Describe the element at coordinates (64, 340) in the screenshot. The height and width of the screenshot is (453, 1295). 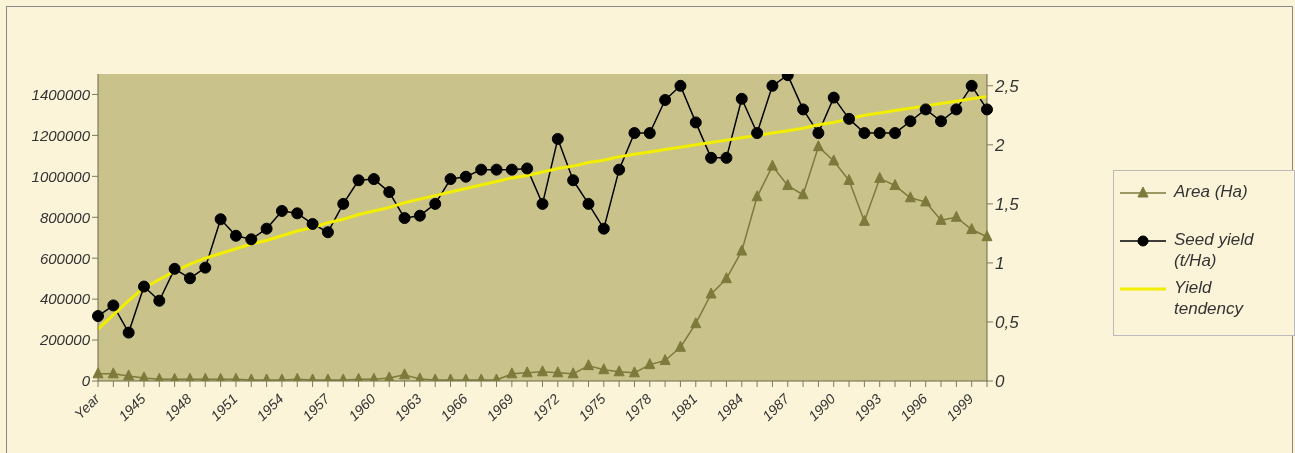
I see `y-tick-label: 200000` at that location.